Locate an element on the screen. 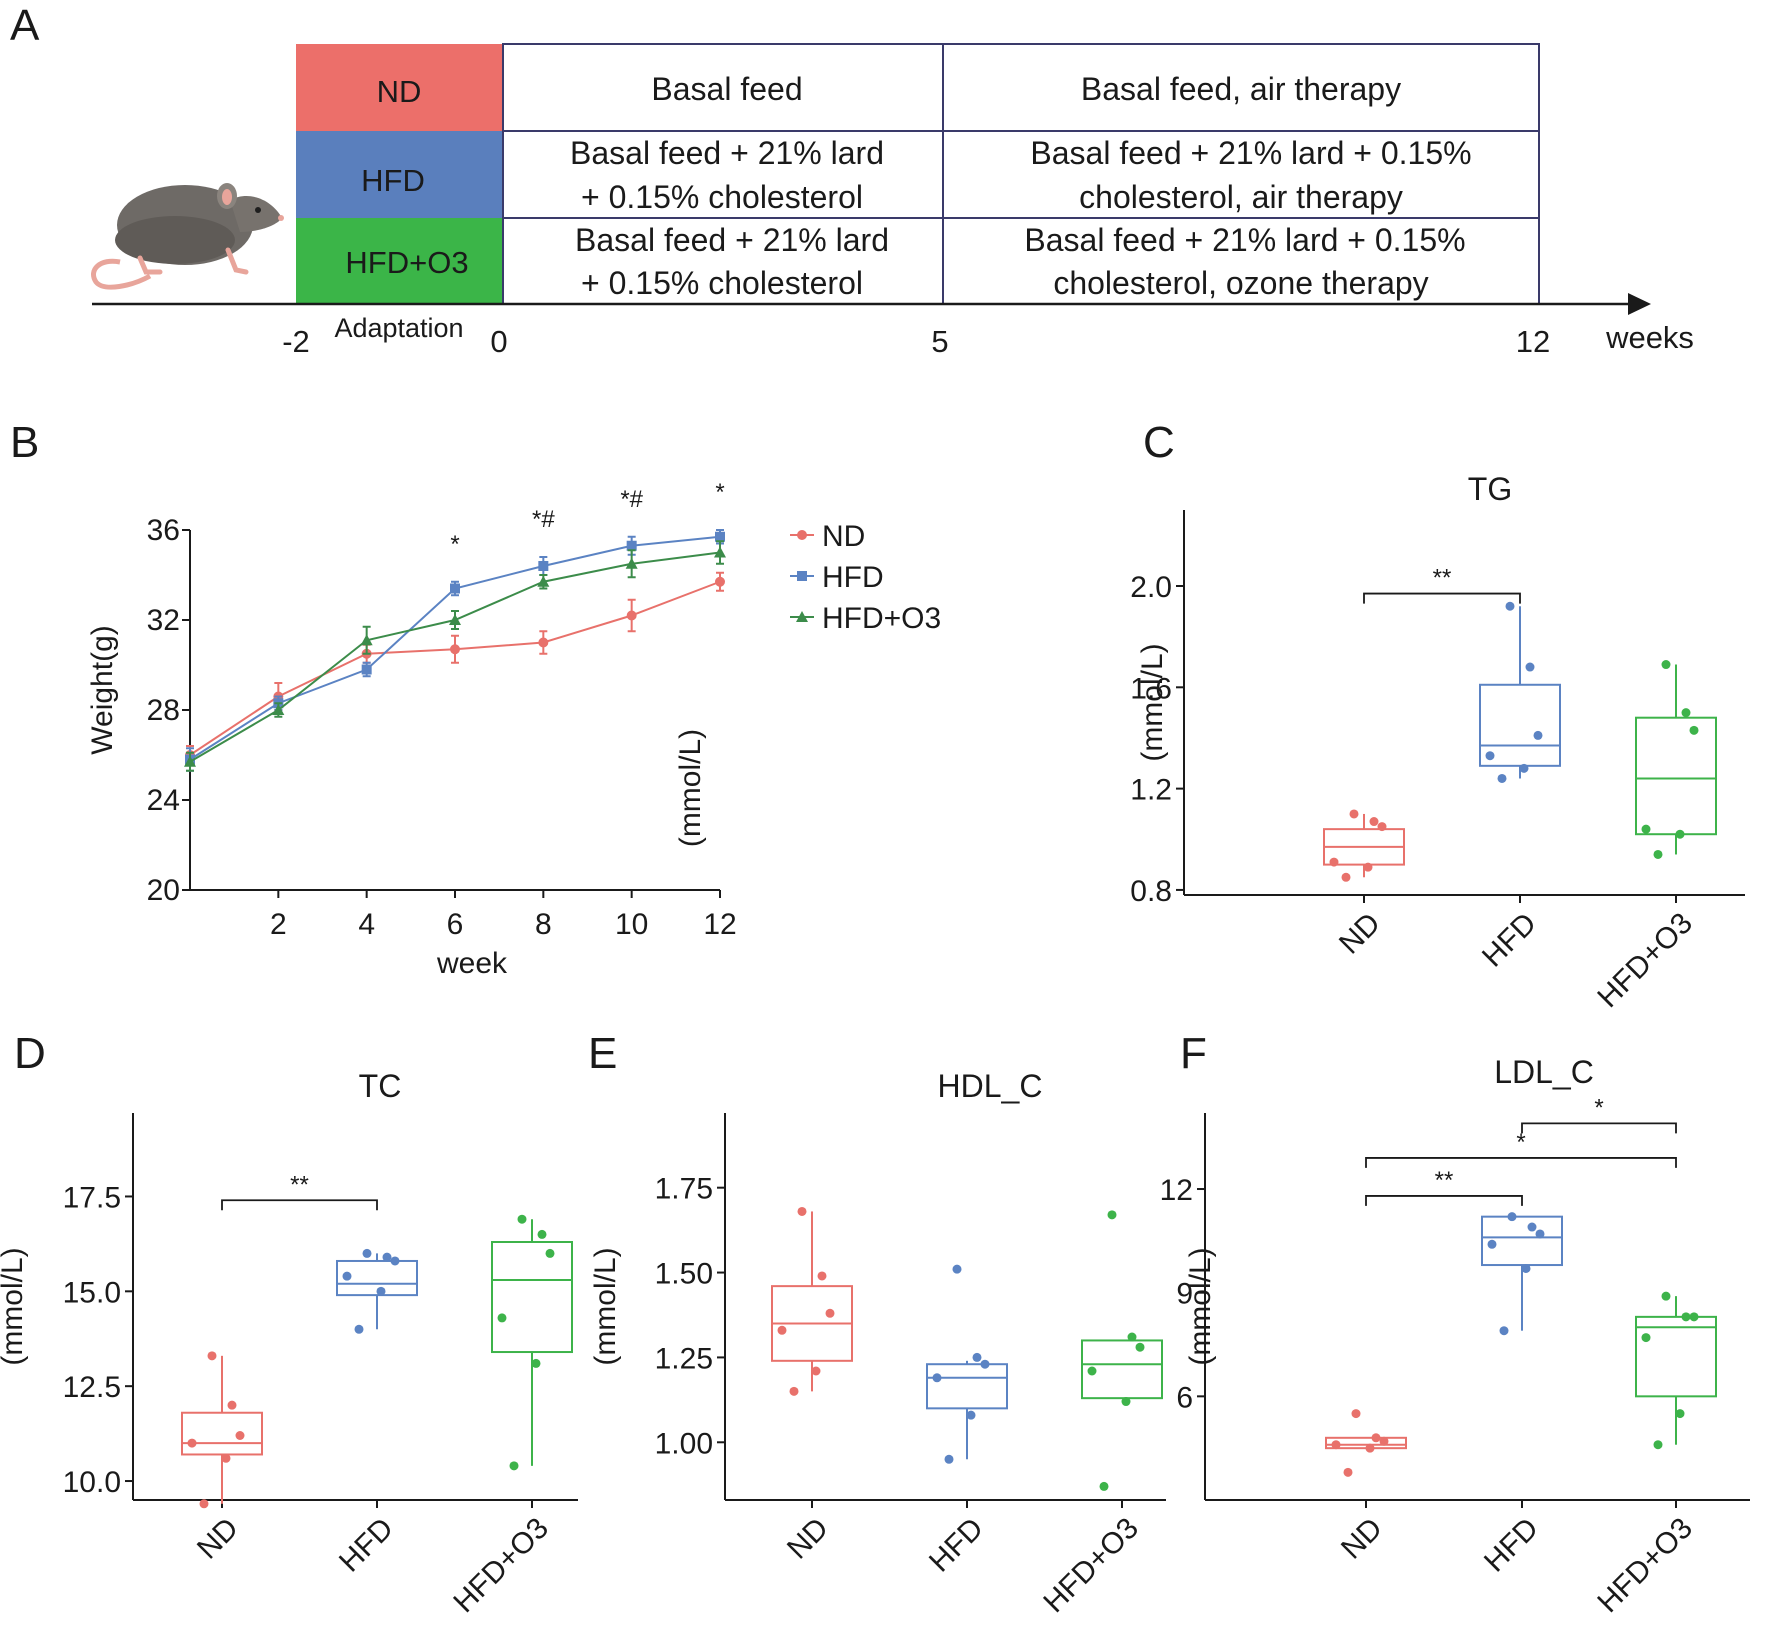 The image size is (1772, 1631). cell-hfd-phase1-line2: + 0.15% cholesterol is located at coordinates (722, 197).